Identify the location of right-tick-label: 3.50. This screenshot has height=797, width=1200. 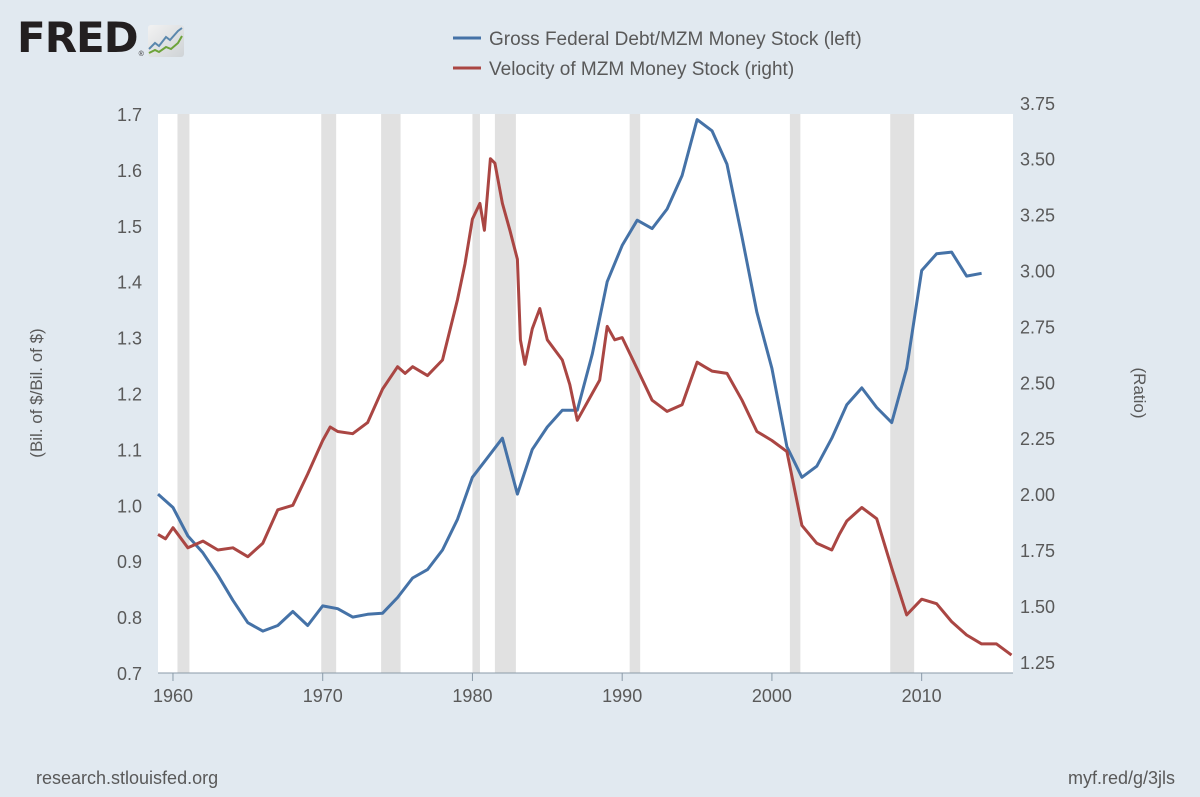
(1037, 160).